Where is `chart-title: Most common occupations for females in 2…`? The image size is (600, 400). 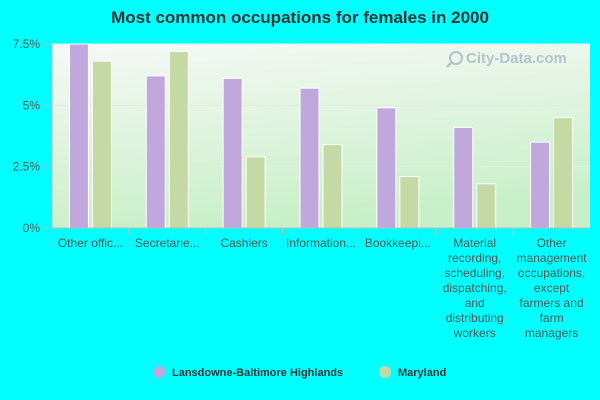 chart-title: Most common occupations for females in 2… is located at coordinates (300, 17).